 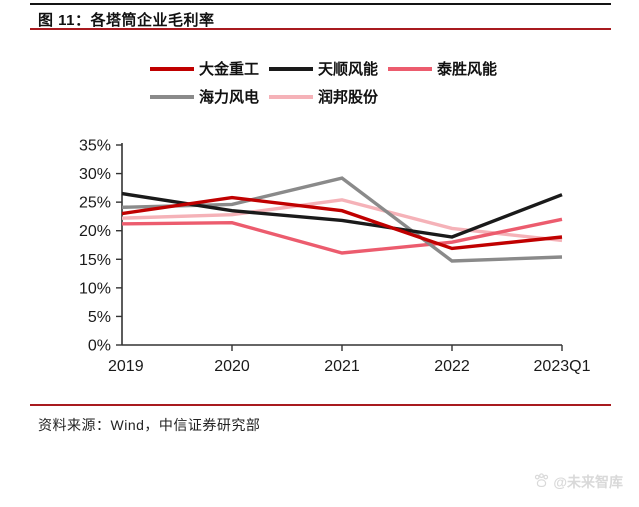 I want to click on watermark: @未来智库, so click(x=578, y=482).